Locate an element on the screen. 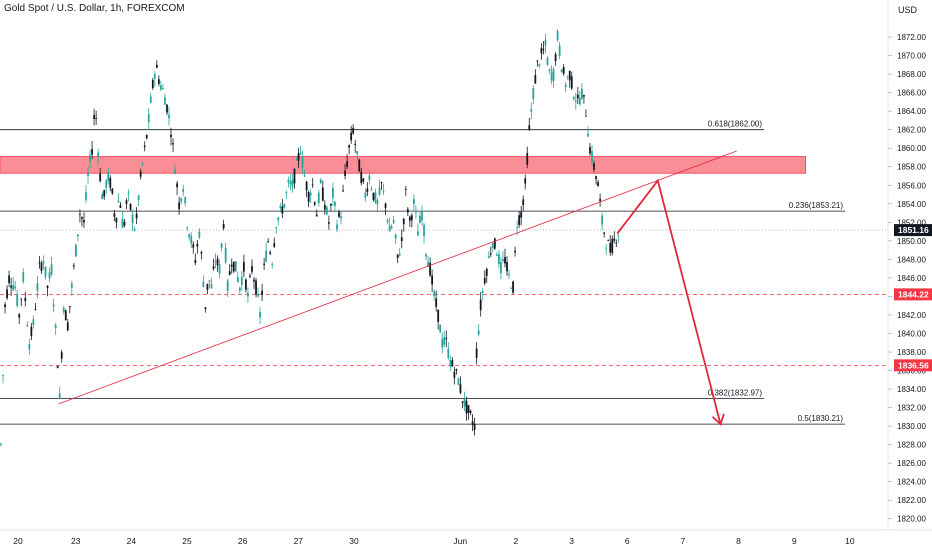  time-tick-label: 23 is located at coordinates (76, 541).